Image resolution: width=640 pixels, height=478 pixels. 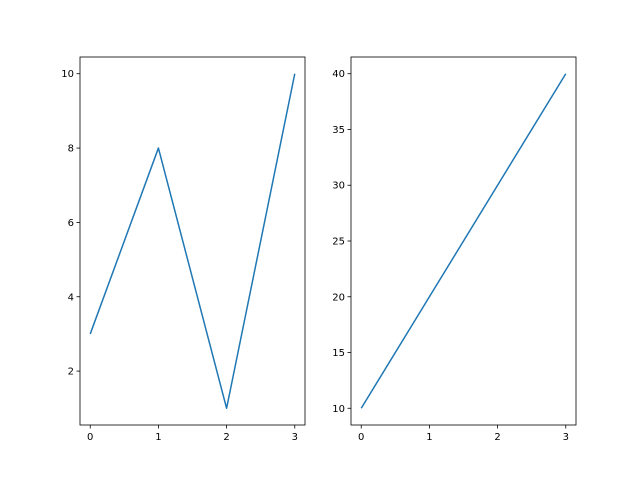 What do you see at coordinates (71, 149) in the screenshot?
I see `y-tick-label: 8` at bounding box center [71, 149].